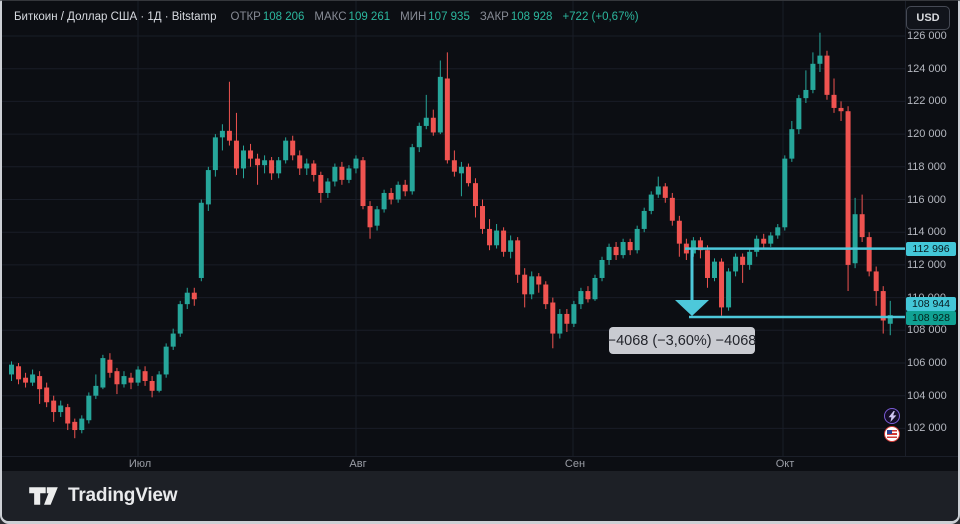  What do you see at coordinates (600, 17) in the screenshot?
I see `price-change: +722 (+0,67%)` at bounding box center [600, 17].